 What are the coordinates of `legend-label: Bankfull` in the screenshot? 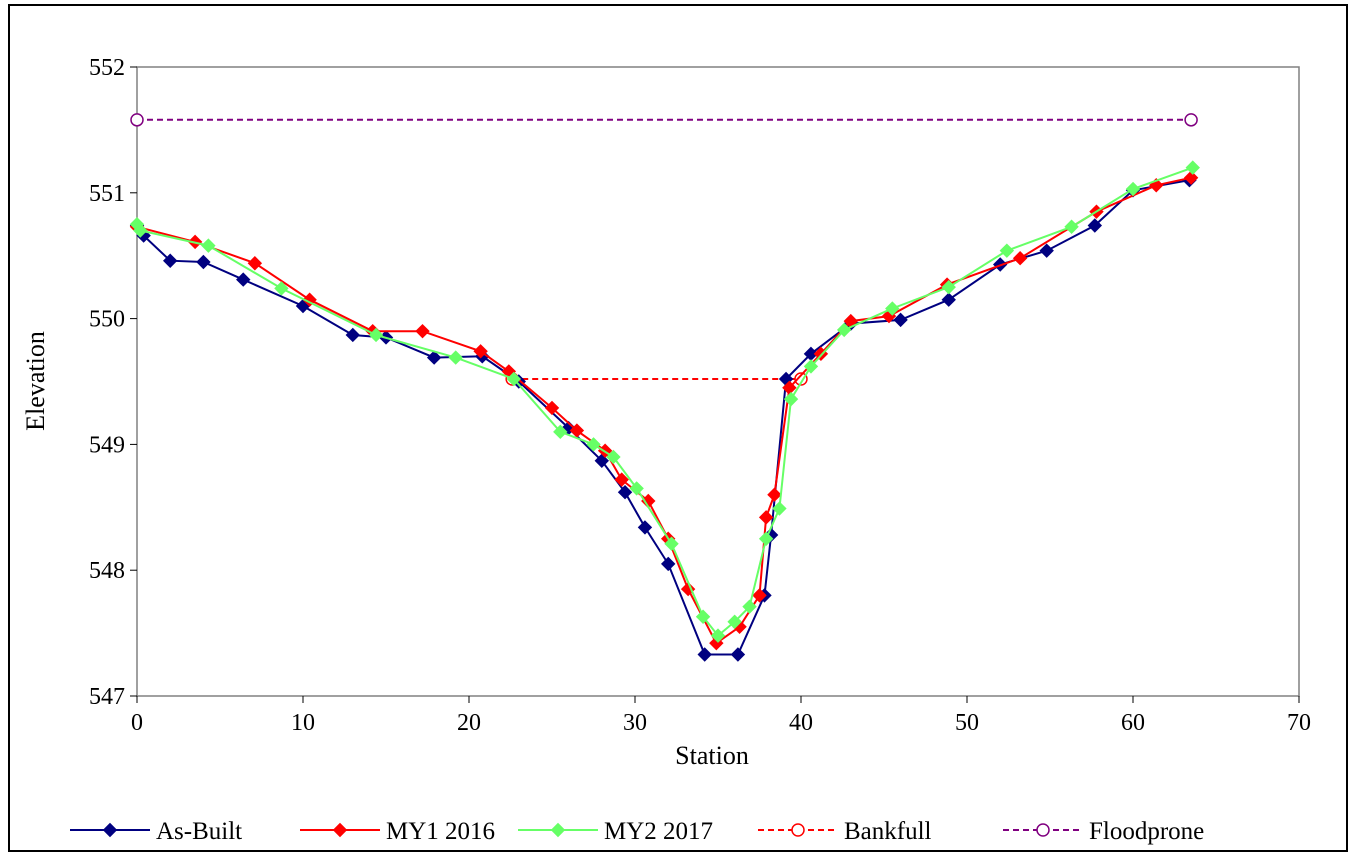 It's located at (888, 831).